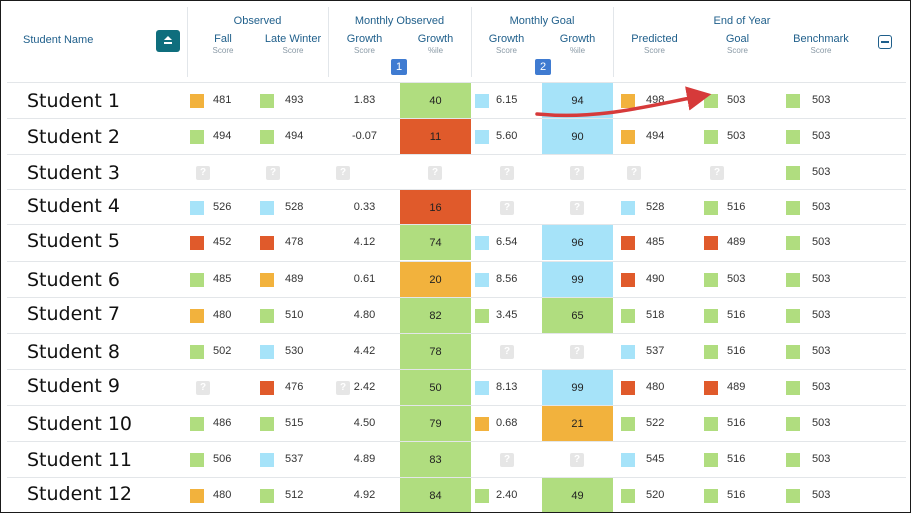 The width and height of the screenshot is (911, 513). I want to click on table-row: Student 1 481 493 498 503 503 1.83 40 6.15 94, so click(456, 100).